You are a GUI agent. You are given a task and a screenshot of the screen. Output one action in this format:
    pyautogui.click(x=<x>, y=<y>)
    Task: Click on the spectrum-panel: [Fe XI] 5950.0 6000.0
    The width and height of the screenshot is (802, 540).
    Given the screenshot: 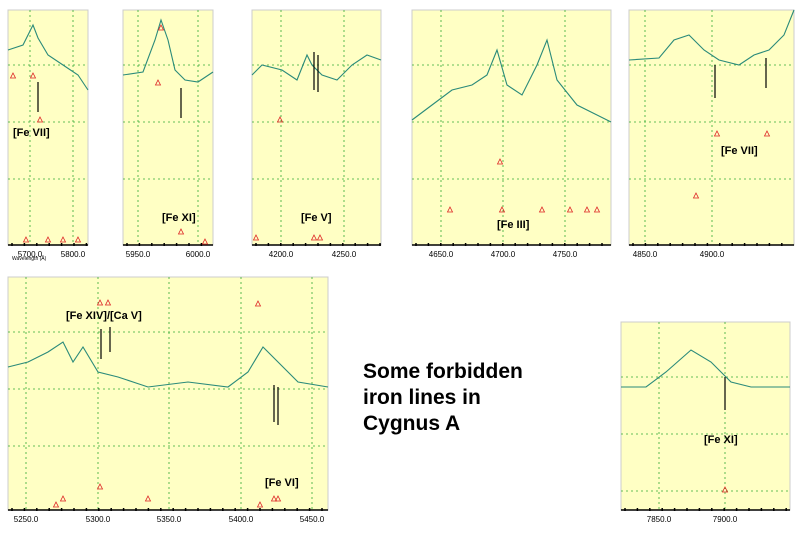 What is the action you would take?
    pyautogui.click(x=168, y=134)
    